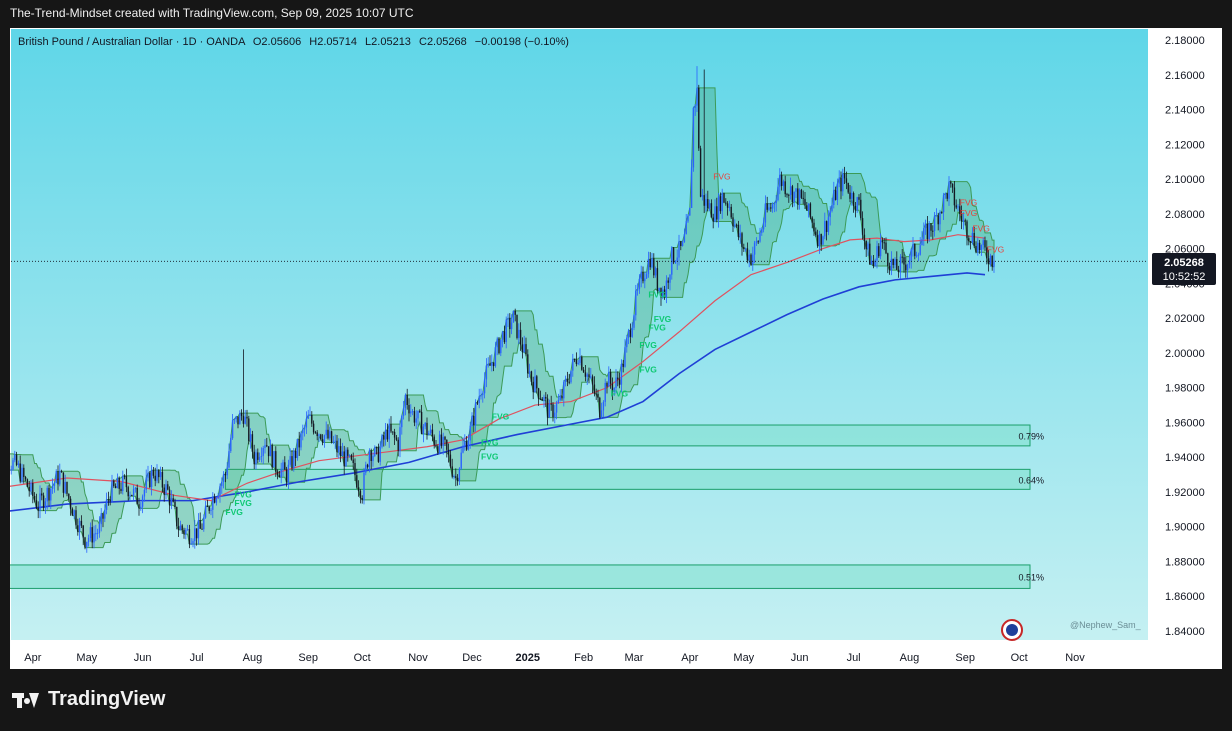  Describe the element at coordinates (1185, 528) in the screenshot. I see `y-tick-label: 1.90000` at that location.